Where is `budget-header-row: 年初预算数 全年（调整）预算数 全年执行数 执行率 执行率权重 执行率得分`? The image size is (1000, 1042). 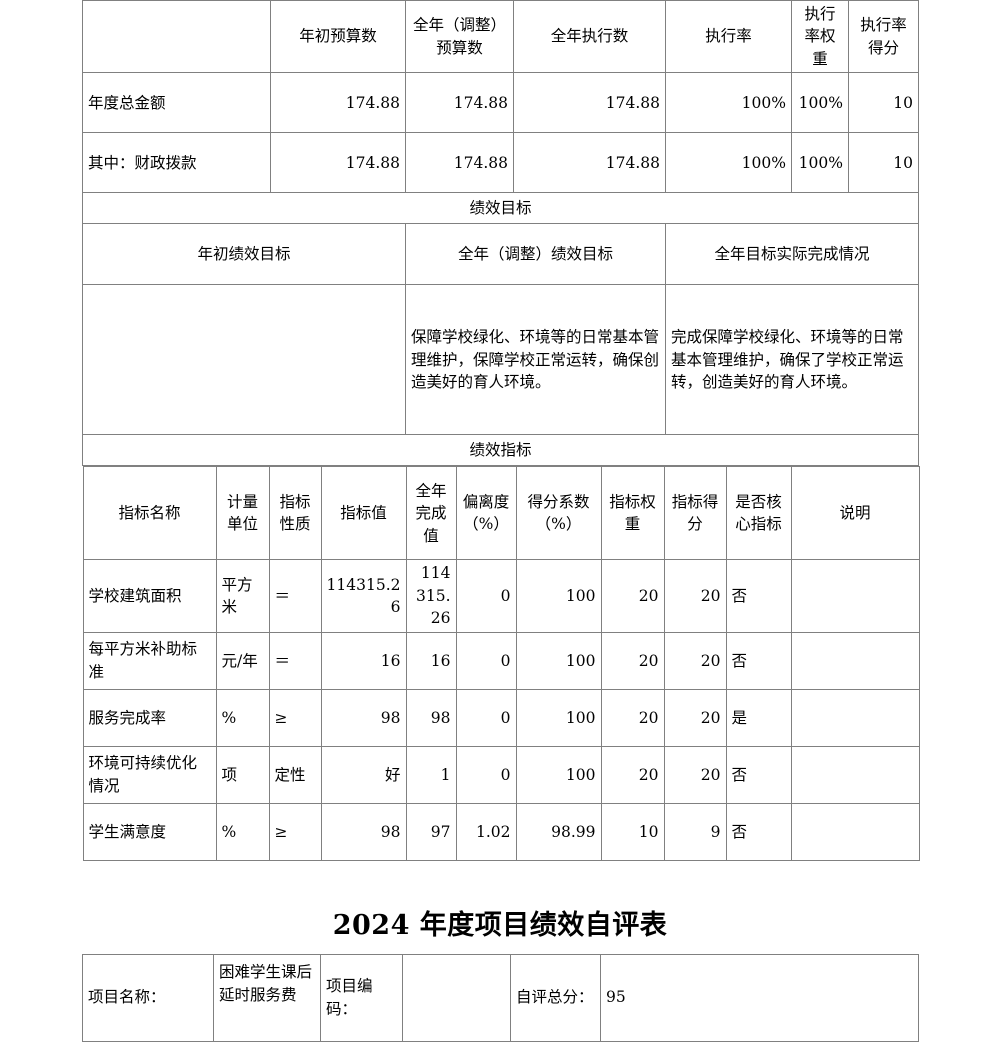 budget-header-row: 年初预算数 全年（调整）预算数 全年执行数 执行率 执行率权重 执行率得分 is located at coordinates (500, 37).